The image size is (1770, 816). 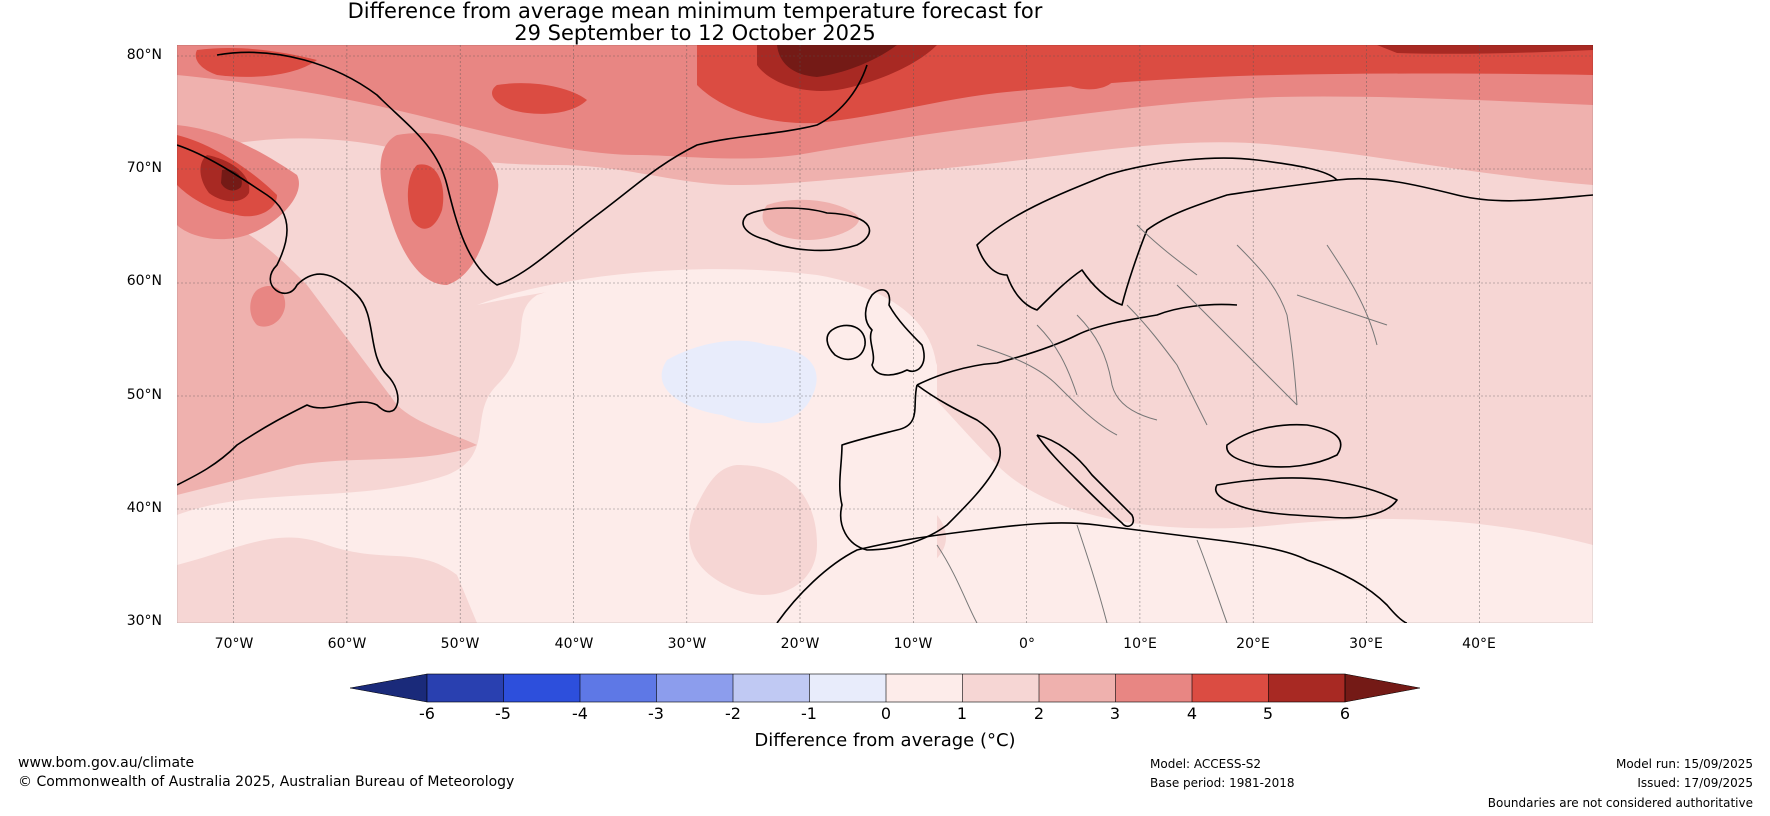 I want to click on coast-north-africa, so click(x=1042, y=572).